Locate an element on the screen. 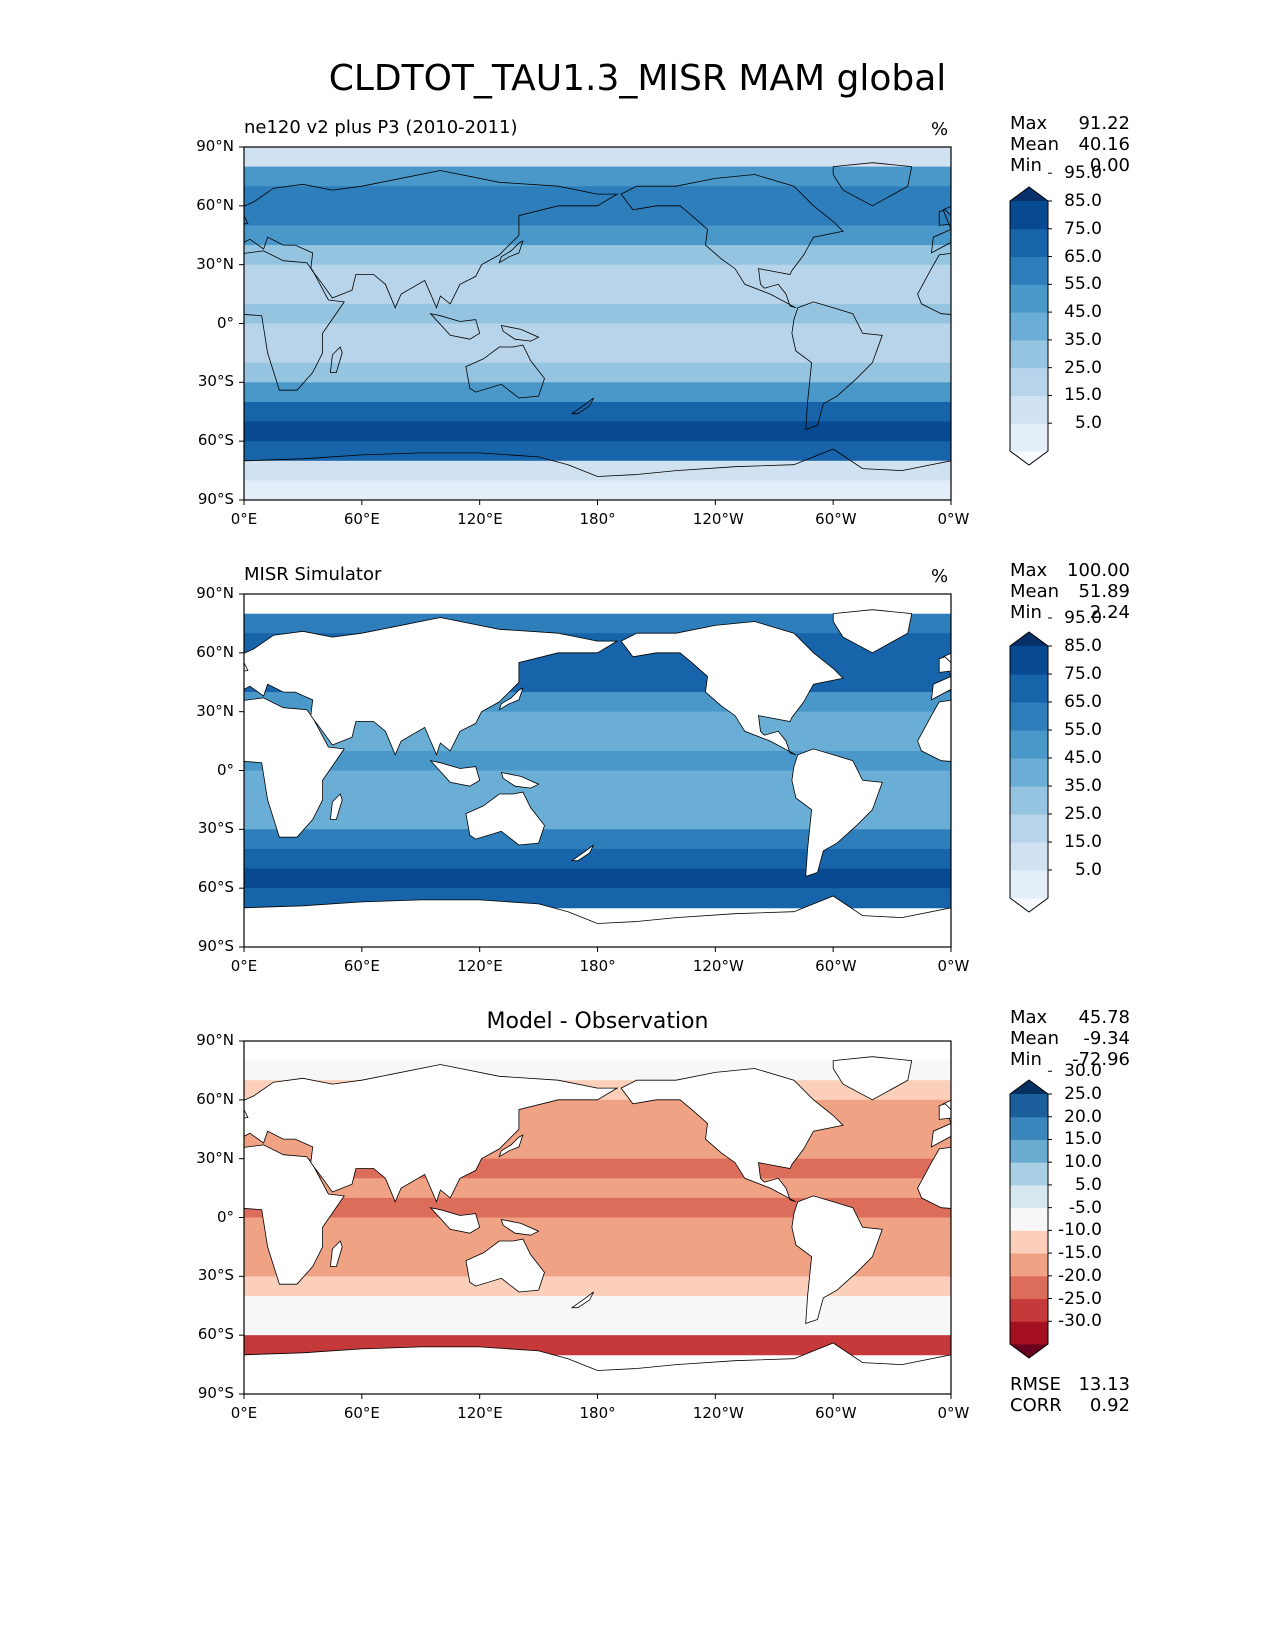 Image resolution: width=1275 pixels, height=1650 pixels. y-tick-label: 60°N is located at coordinates (215, 204).